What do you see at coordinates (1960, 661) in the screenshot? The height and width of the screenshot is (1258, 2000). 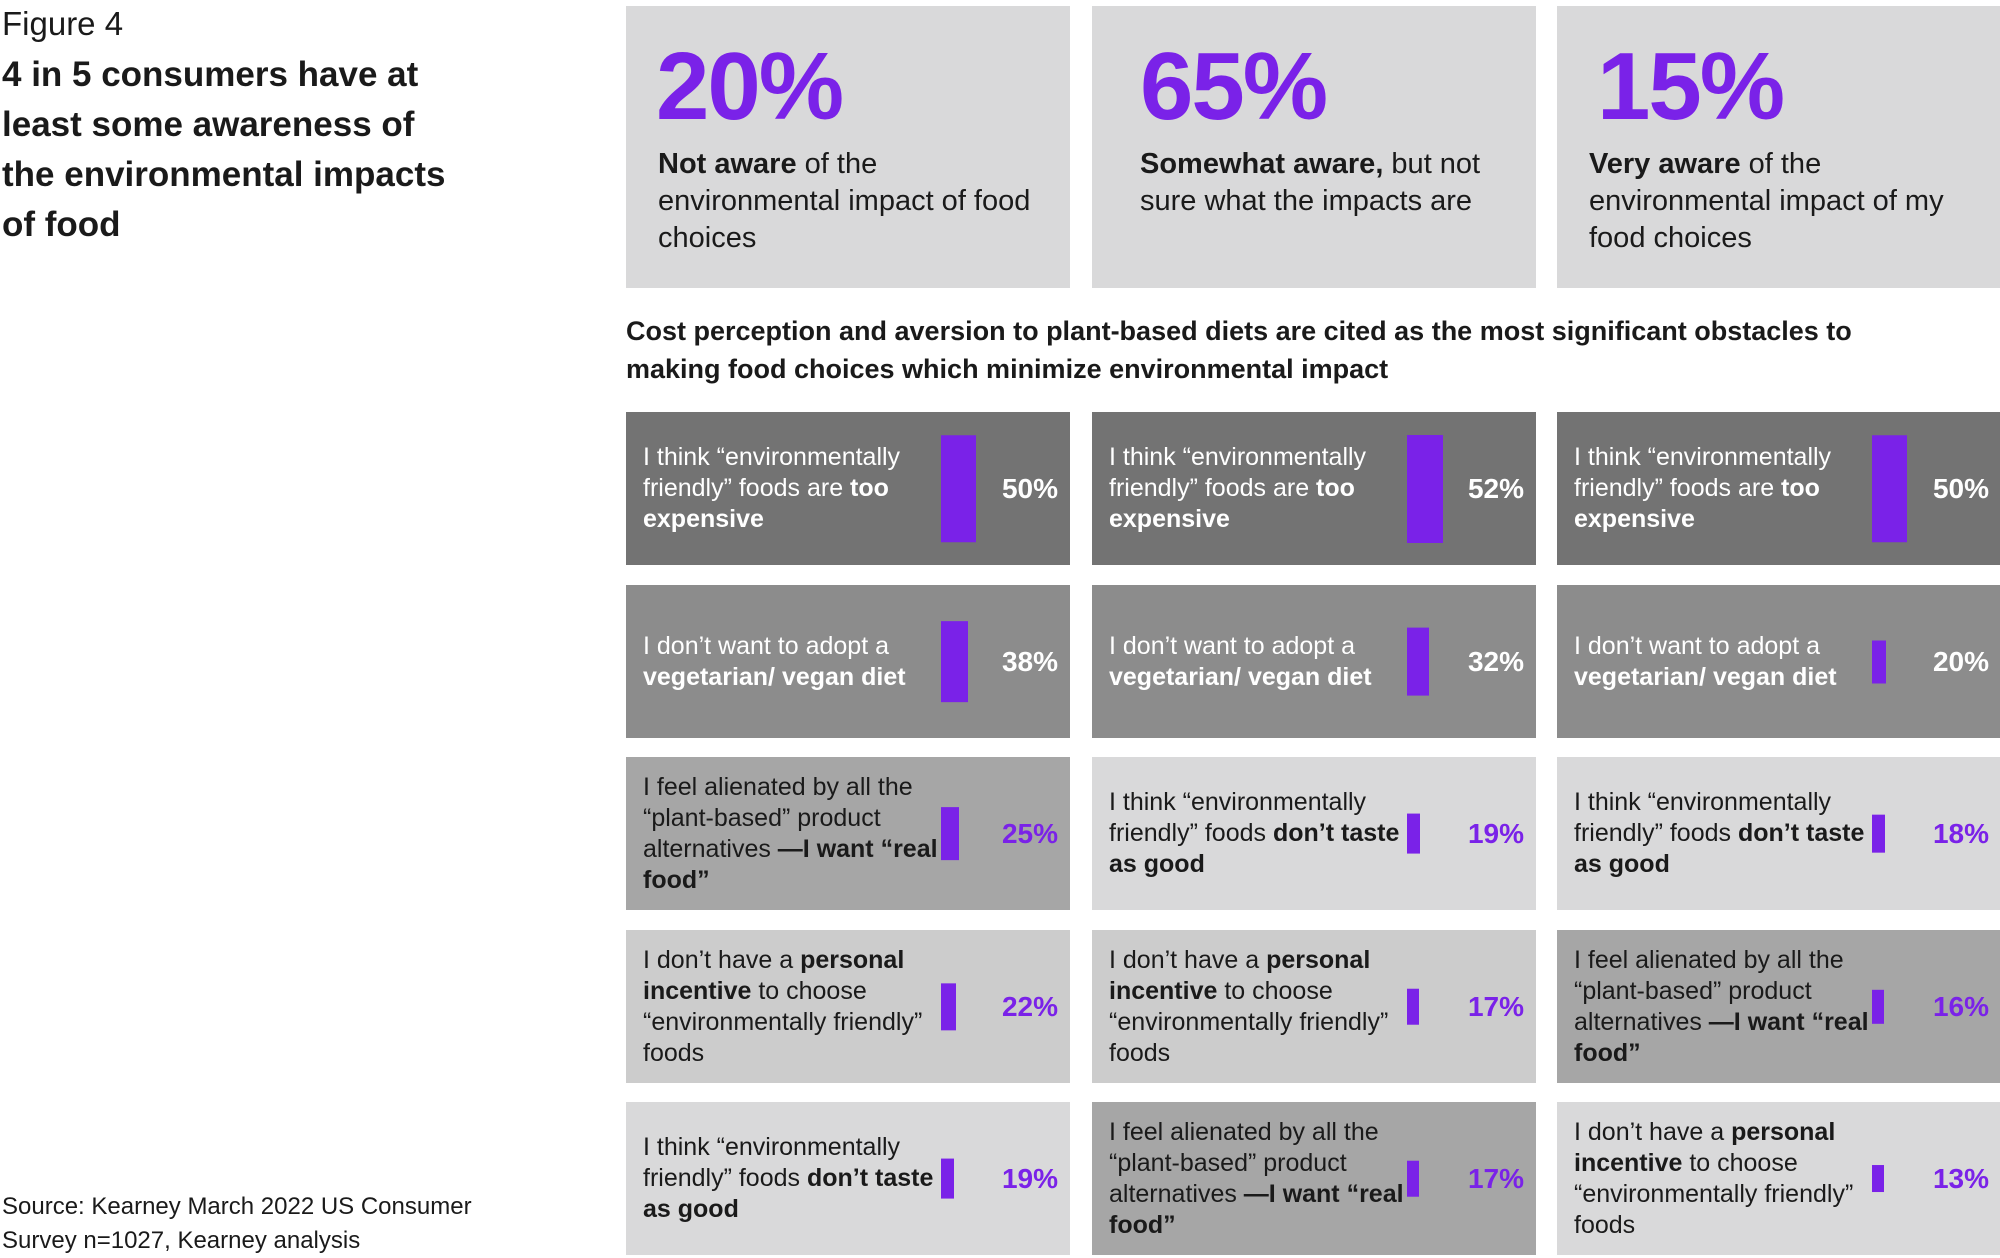 I see `value-label: 20%` at bounding box center [1960, 661].